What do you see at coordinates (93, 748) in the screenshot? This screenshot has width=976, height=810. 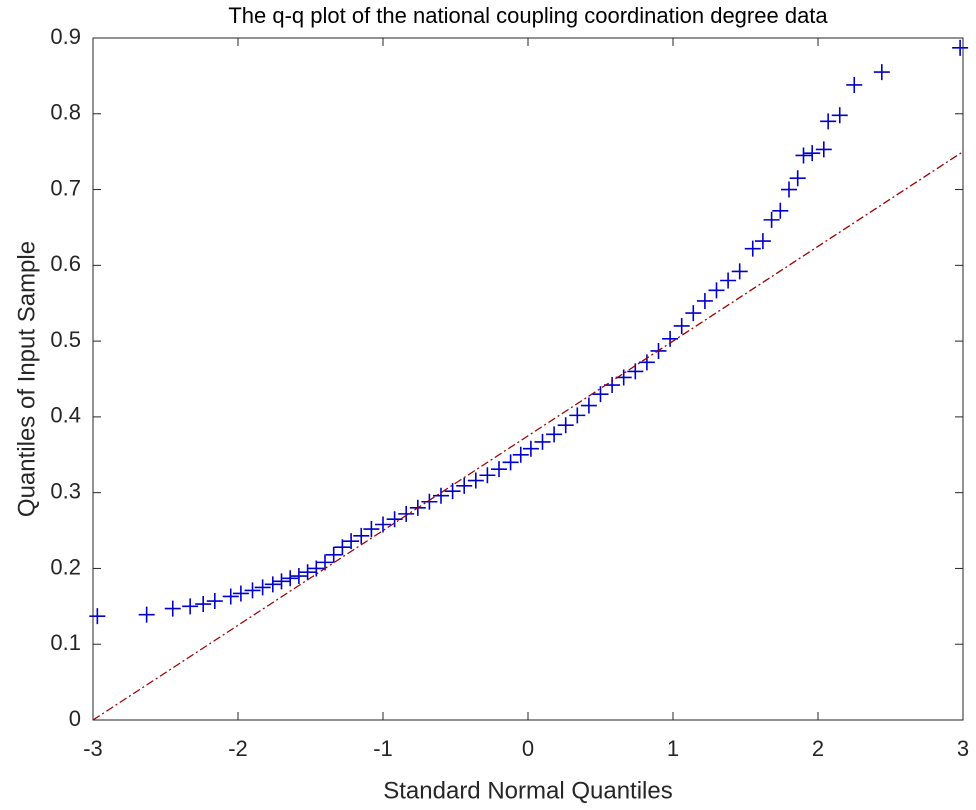 I see `x-tick-label: -3` at bounding box center [93, 748].